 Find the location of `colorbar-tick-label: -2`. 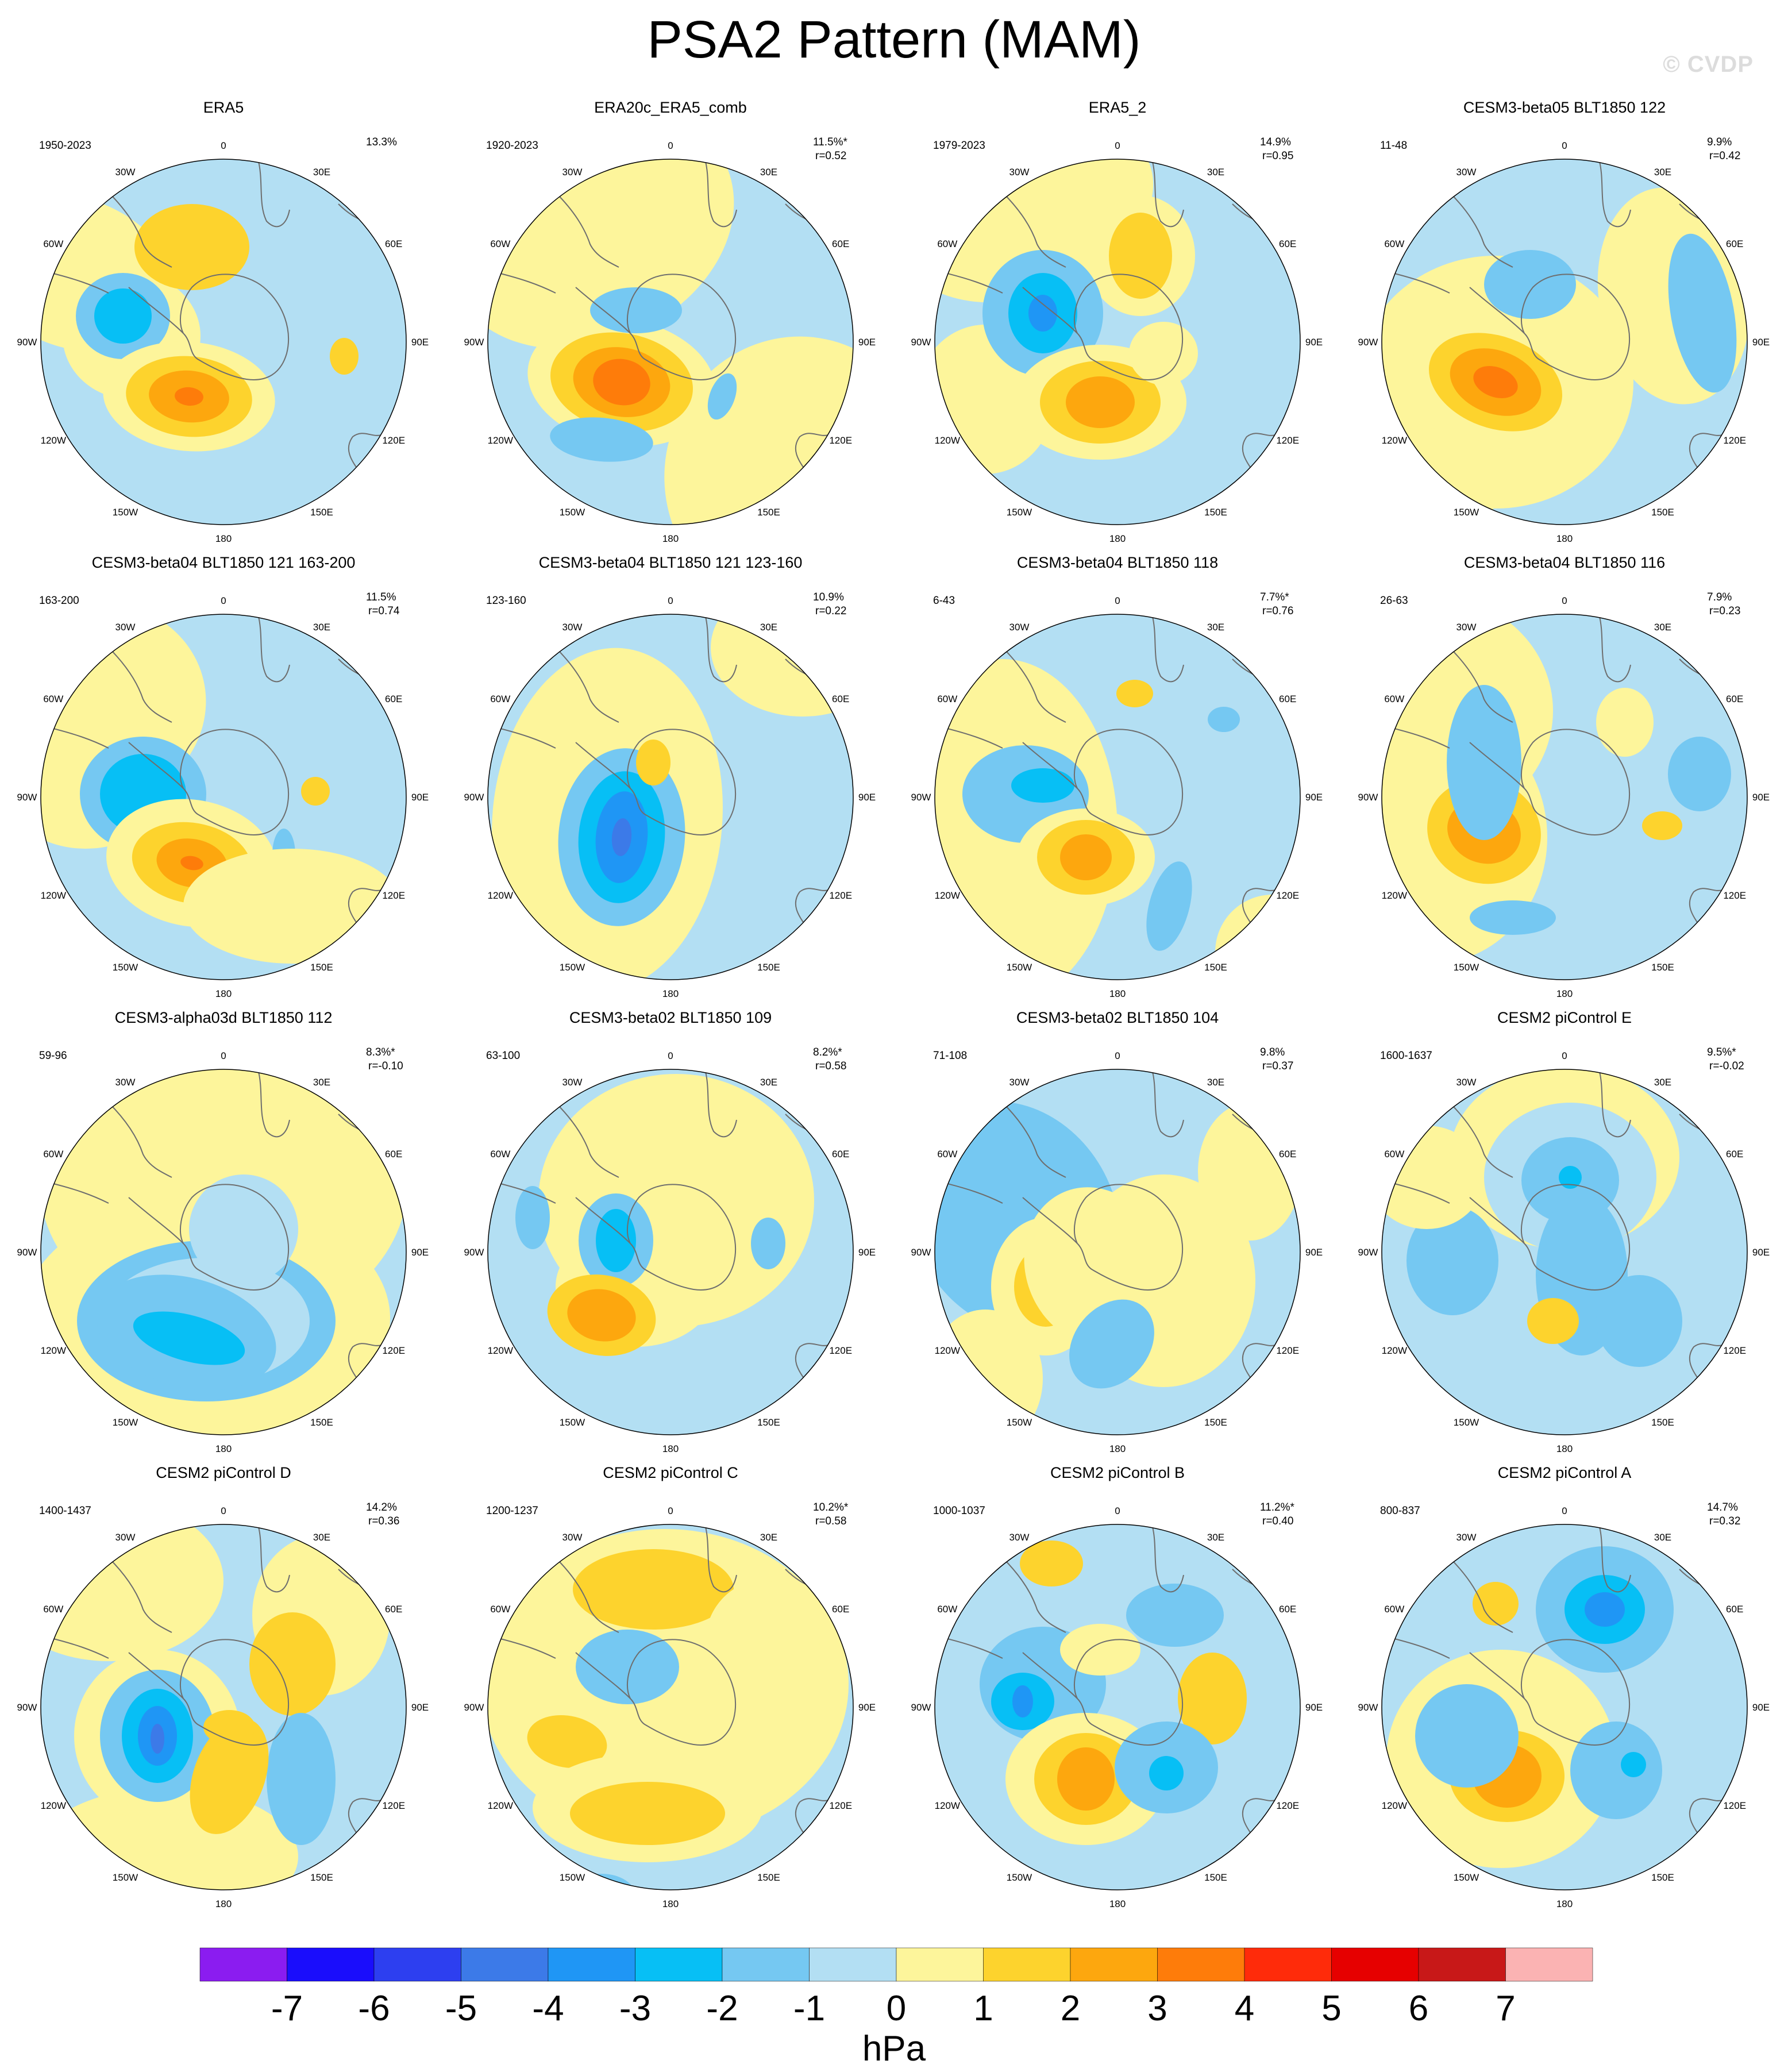

colorbar-tick-label: -2 is located at coordinates (722, 2008).